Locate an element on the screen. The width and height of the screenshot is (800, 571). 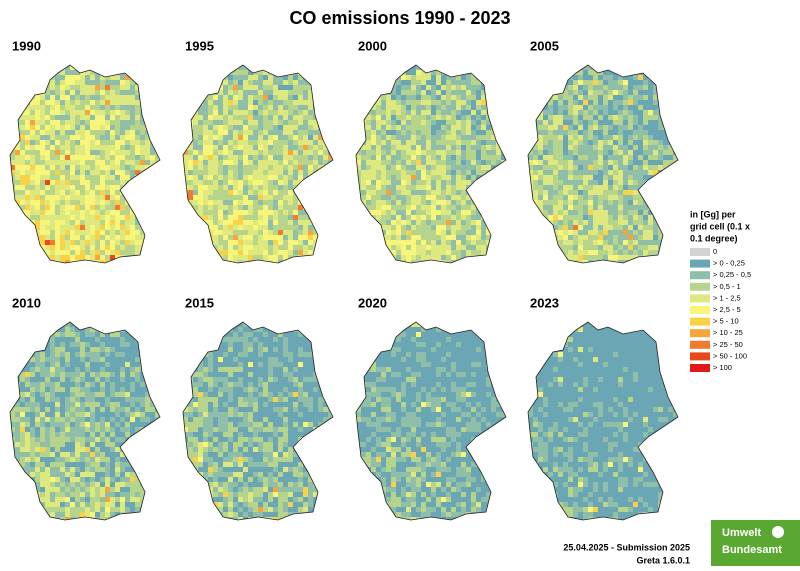
map is located at coordinates (85, 421).